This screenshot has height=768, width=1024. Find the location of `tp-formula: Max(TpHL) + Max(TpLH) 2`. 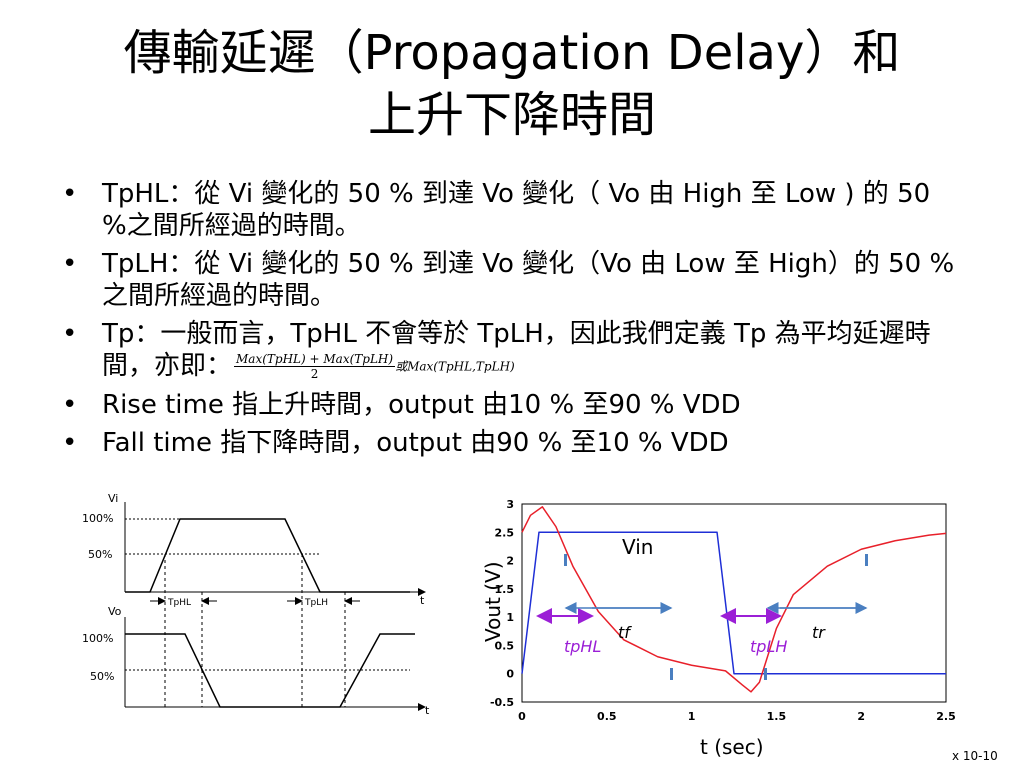

tp-formula: Max(TpHL) + Max(TpLH) 2 is located at coordinates (315, 366).